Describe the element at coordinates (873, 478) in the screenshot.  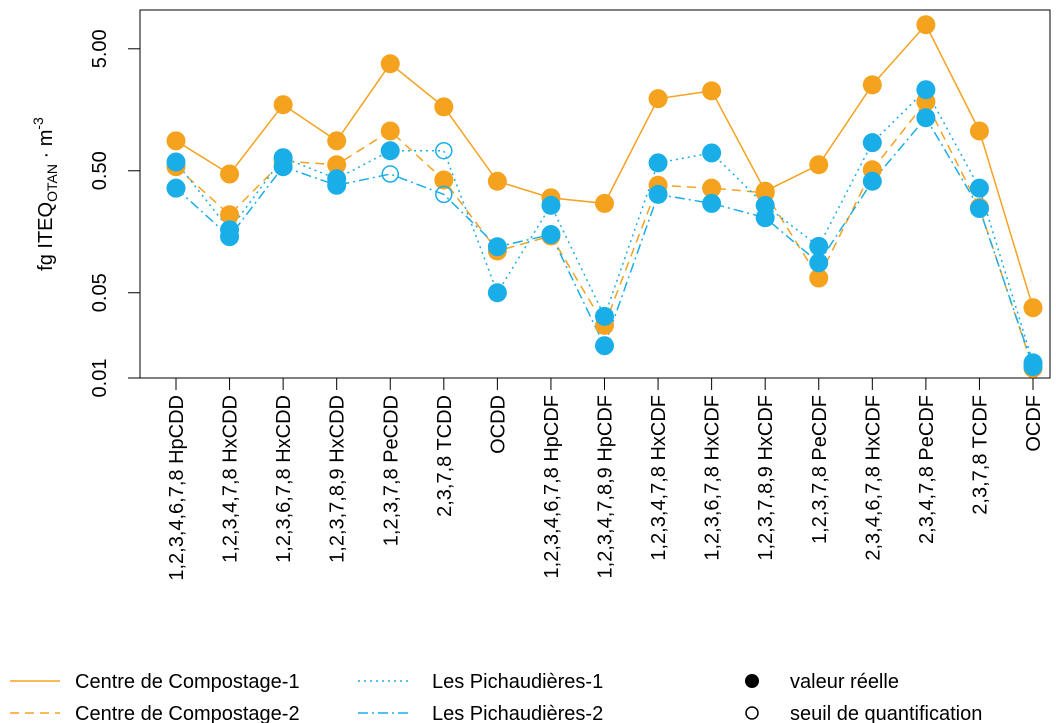
I see `x-tick-label: 2,3,4,6,7,8 HxCDF` at that location.